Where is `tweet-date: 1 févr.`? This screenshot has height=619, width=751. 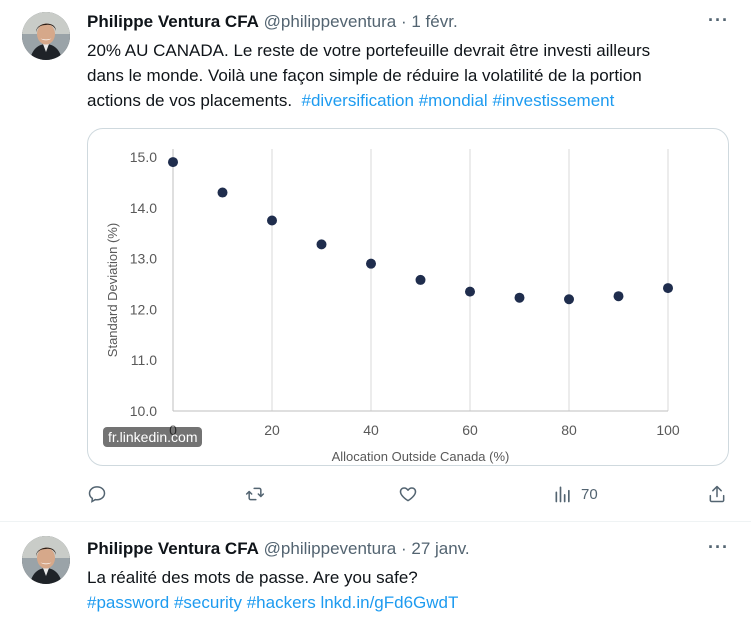
tweet-date: 1 févr. is located at coordinates (434, 21).